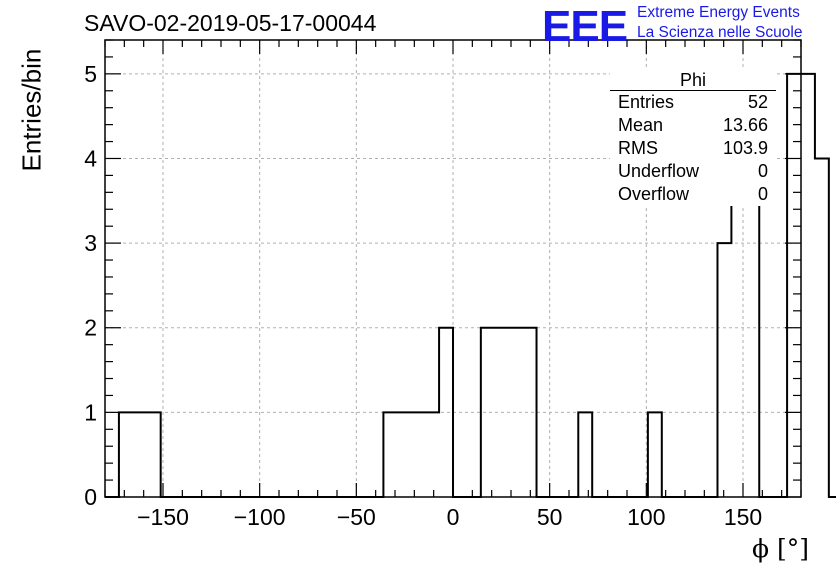 The image size is (836, 572). I want to click on x-tick-label: 100, so click(646, 517).